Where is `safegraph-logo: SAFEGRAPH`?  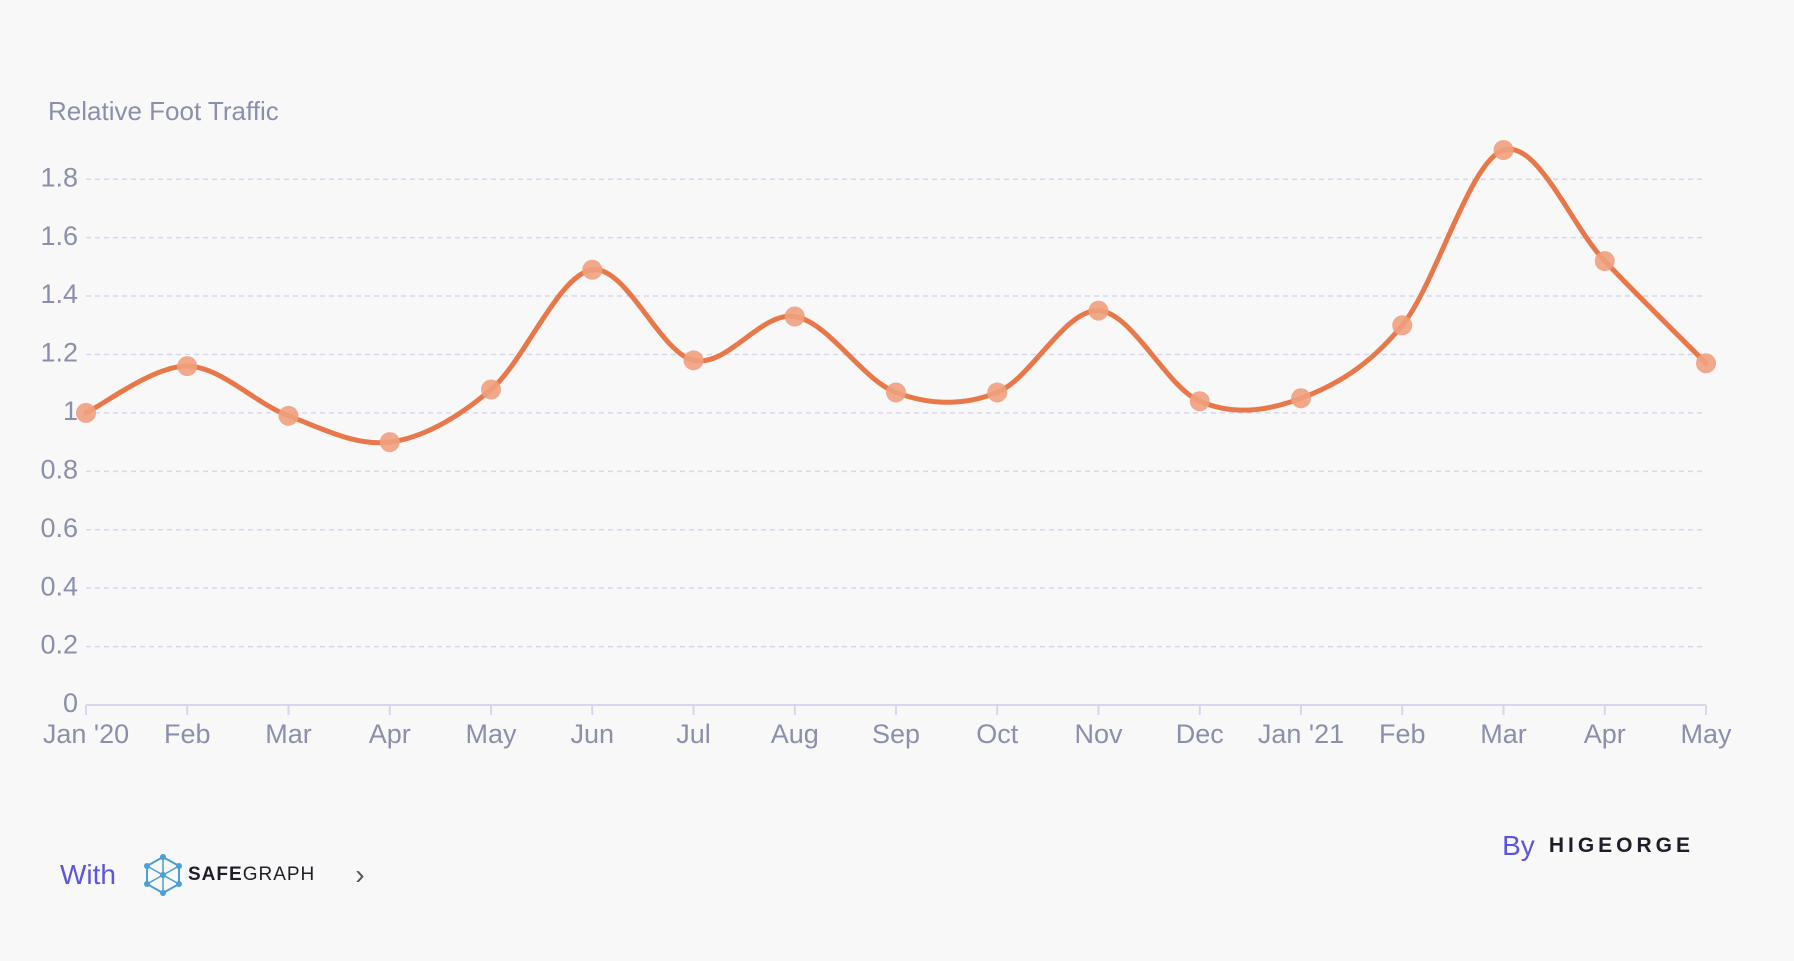
safegraph-logo: SAFEGRAPH is located at coordinates (229, 875).